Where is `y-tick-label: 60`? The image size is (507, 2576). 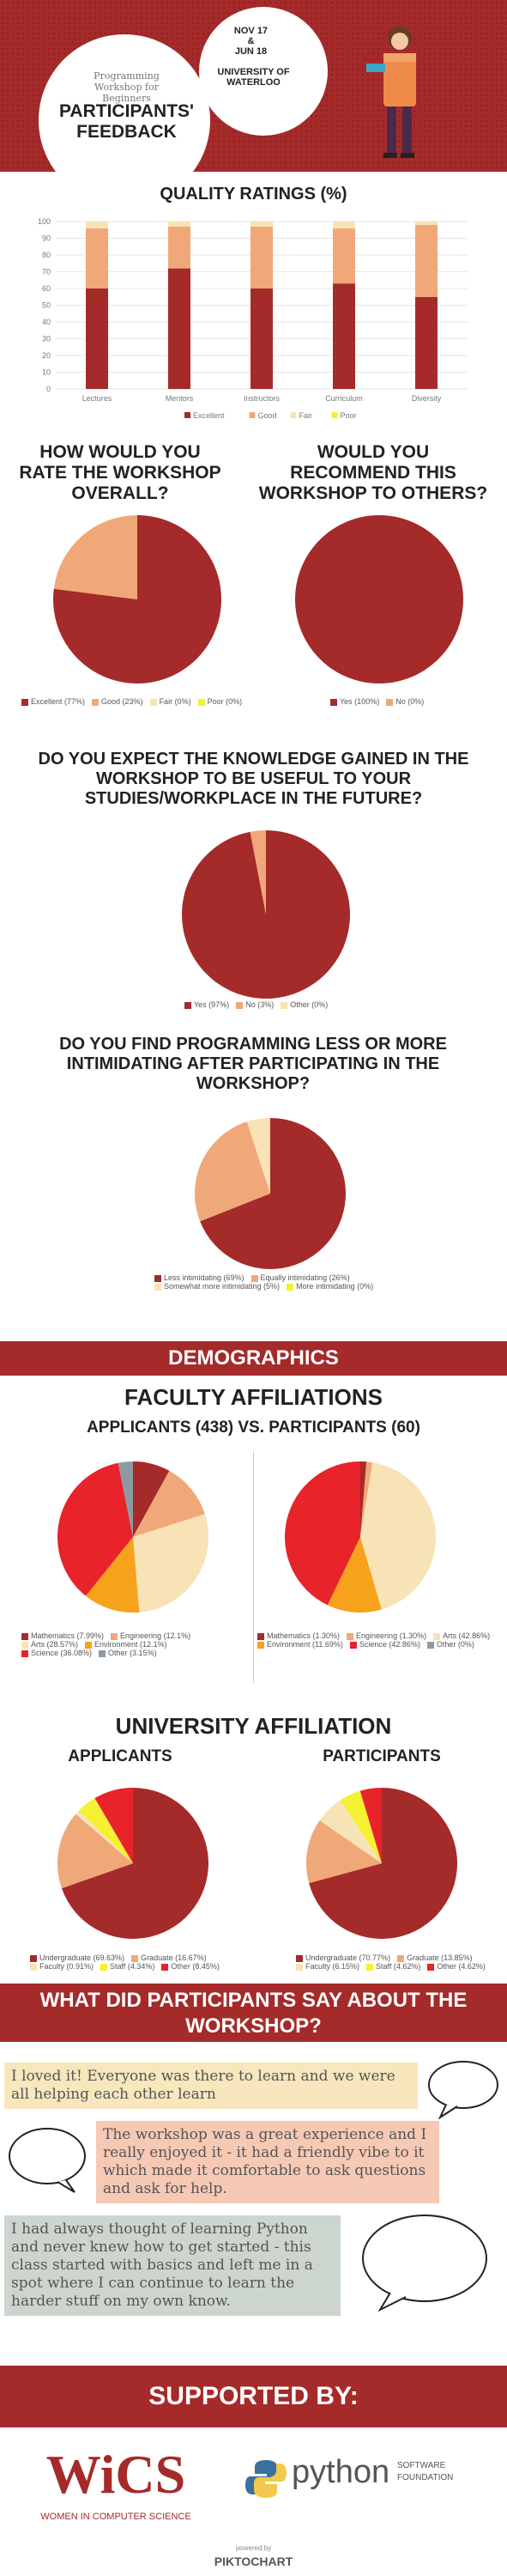
y-tick-label: 60 is located at coordinates (46, 289).